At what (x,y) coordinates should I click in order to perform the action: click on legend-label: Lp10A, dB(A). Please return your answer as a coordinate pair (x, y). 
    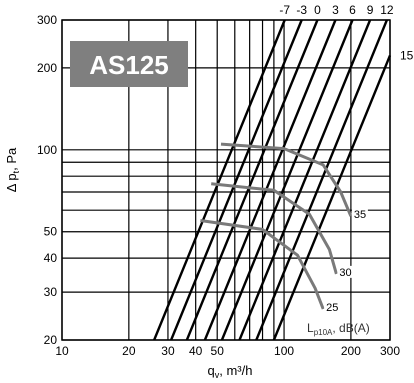
    Looking at the image, I should click on (338, 329).